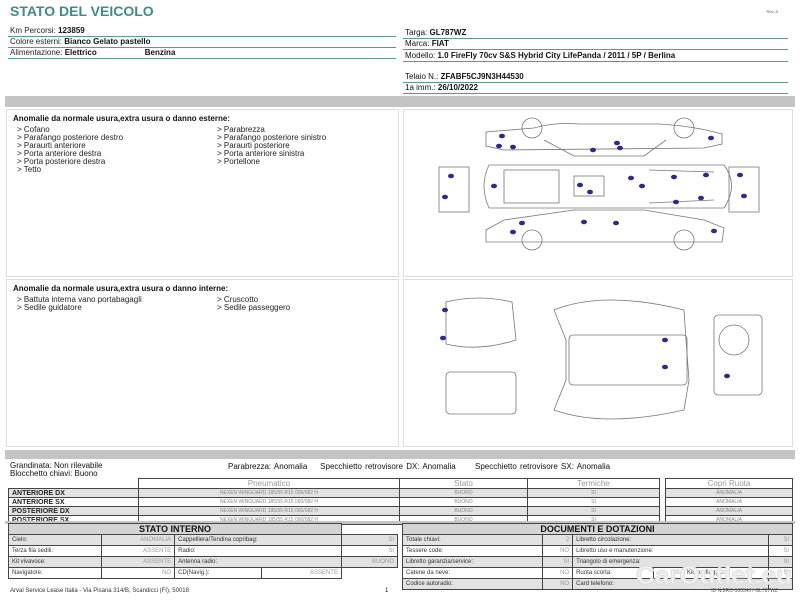 Image resolution: width=800 pixels, height=600 pixels. Describe the element at coordinates (369, 562) in the screenshot. I see `field-value: BUONO` at that location.